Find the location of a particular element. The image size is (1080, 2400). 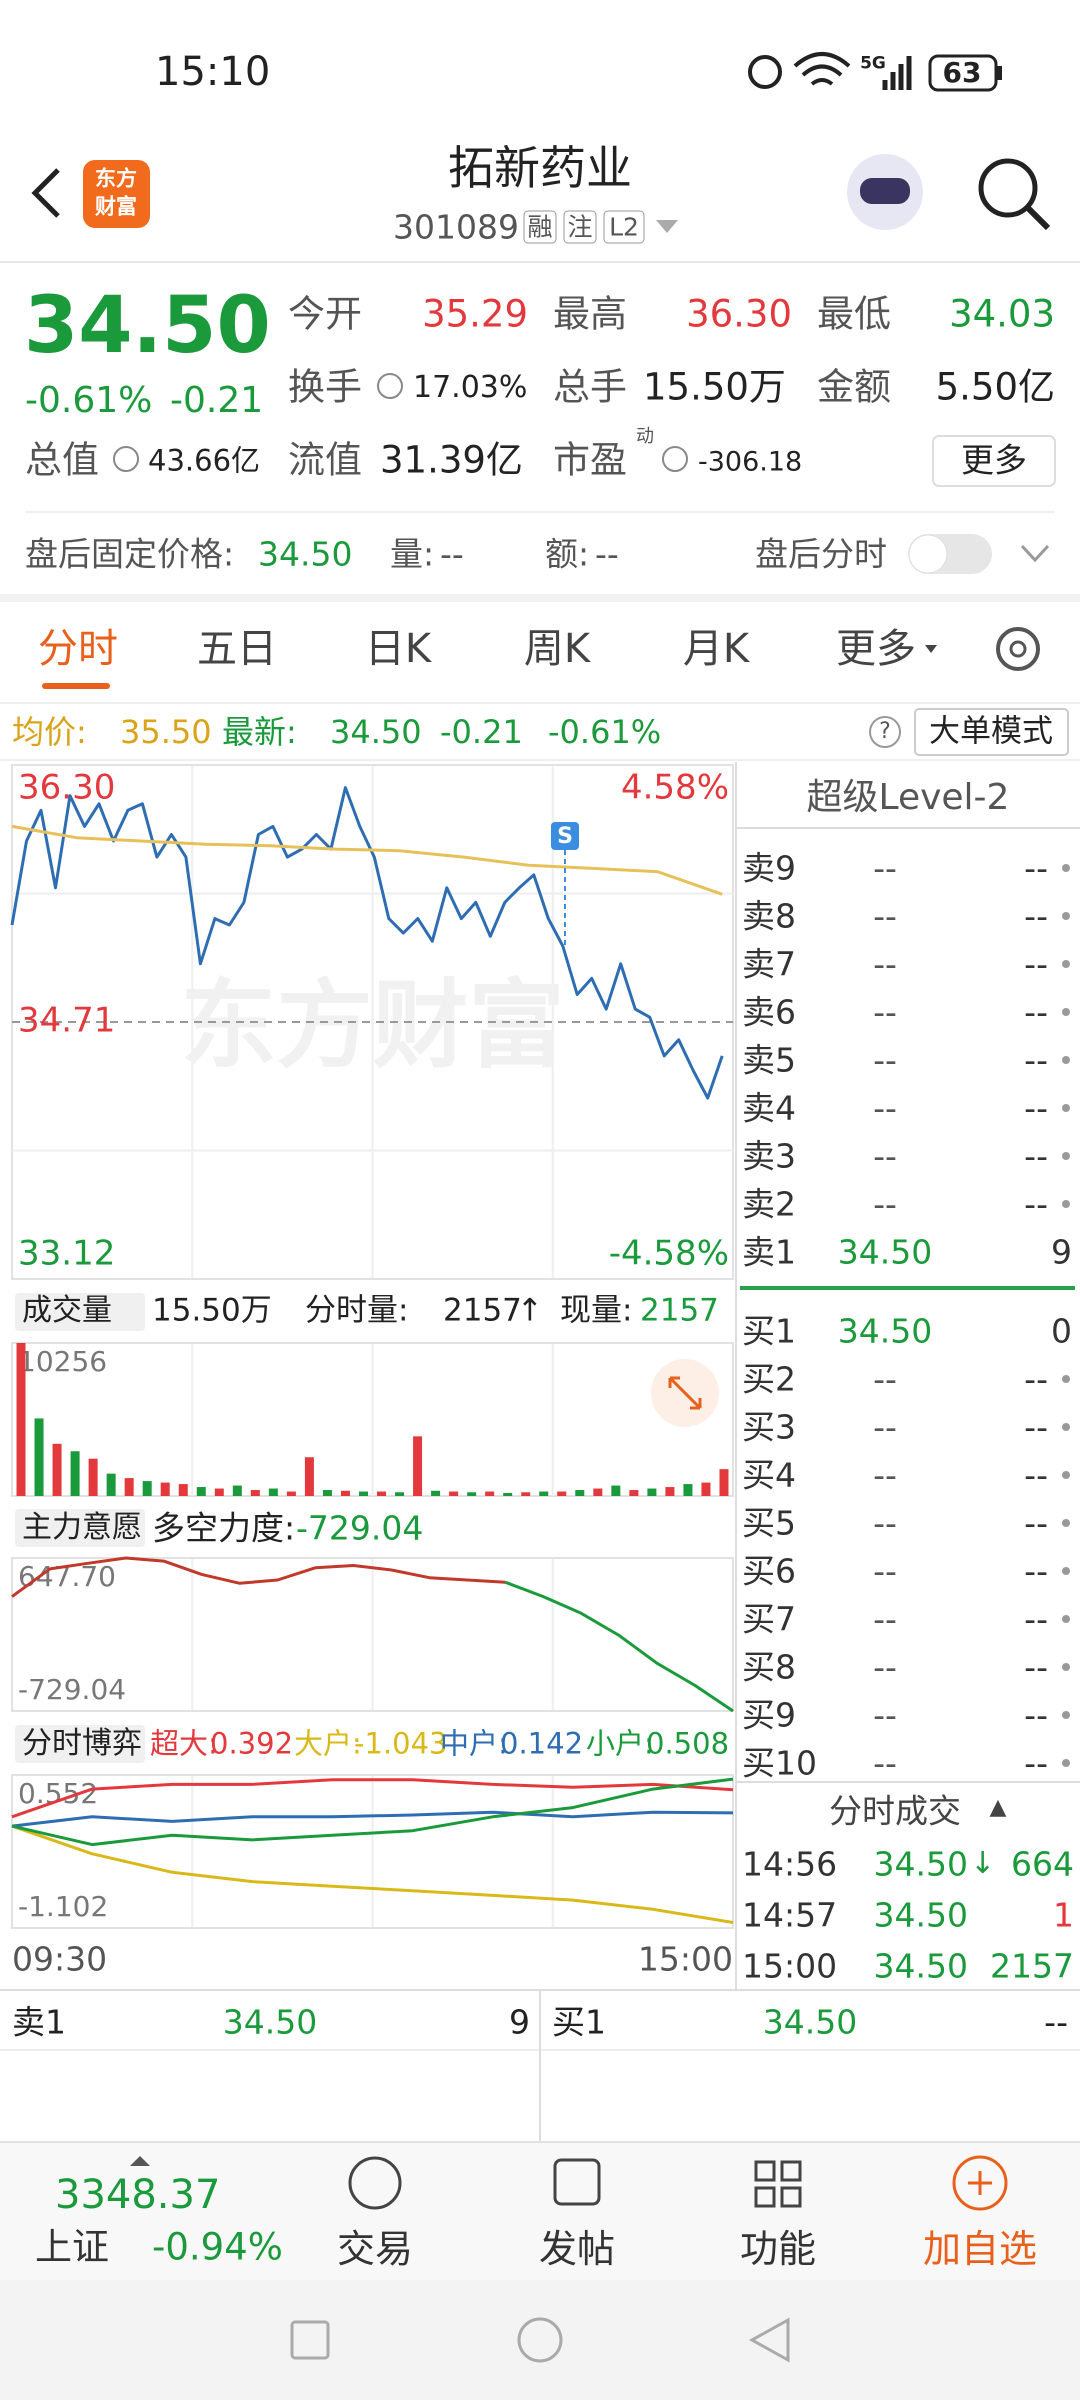

latest-change-pct: -0.61% is located at coordinates (605, 732).